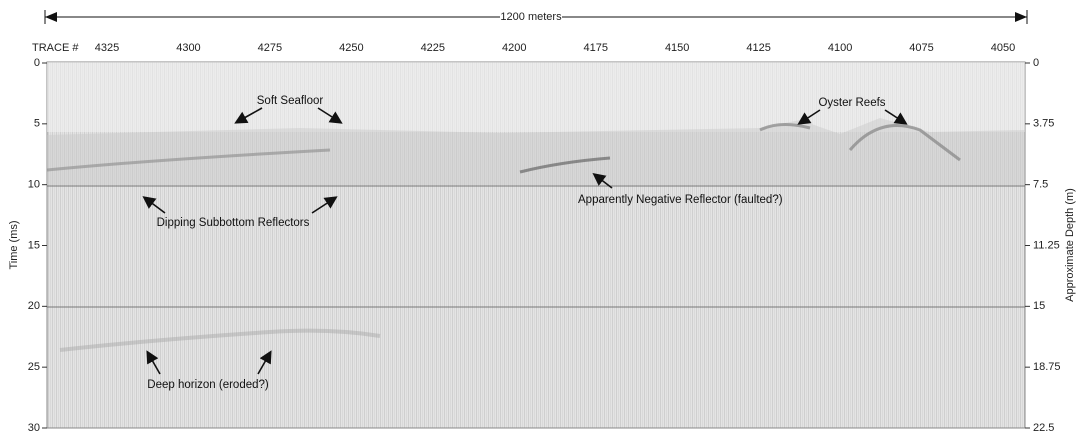  What do you see at coordinates (677, 48) in the screenshot?
I see `trace-label: 4150` at bounding box center [677, 48].